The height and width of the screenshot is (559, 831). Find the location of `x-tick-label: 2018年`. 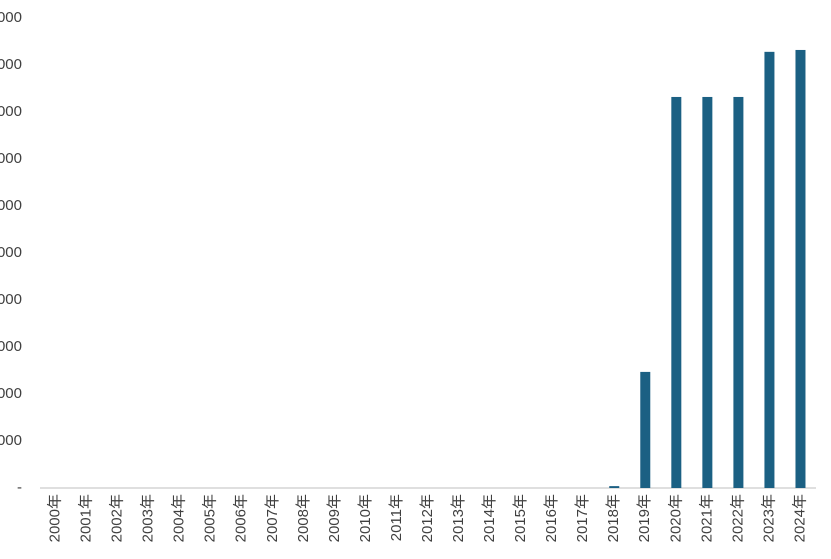

x-tick-label: 2018年 is located at coordinates (613, 518).